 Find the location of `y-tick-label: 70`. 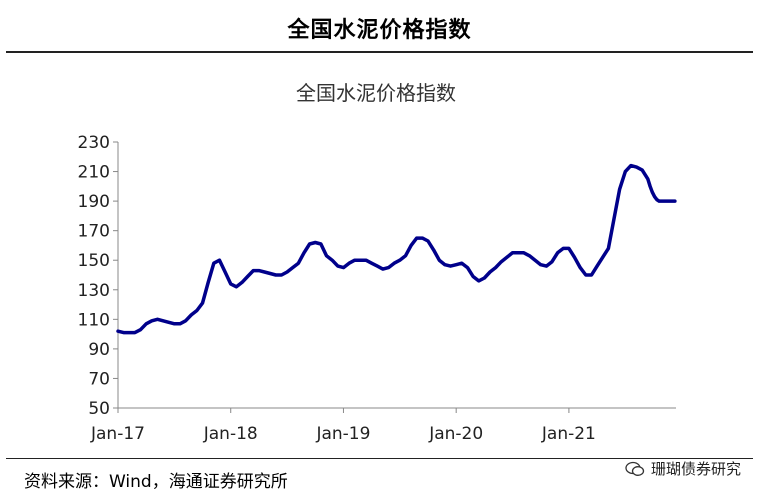

y-tick-label: 70 is located at coordinates (99, 379).